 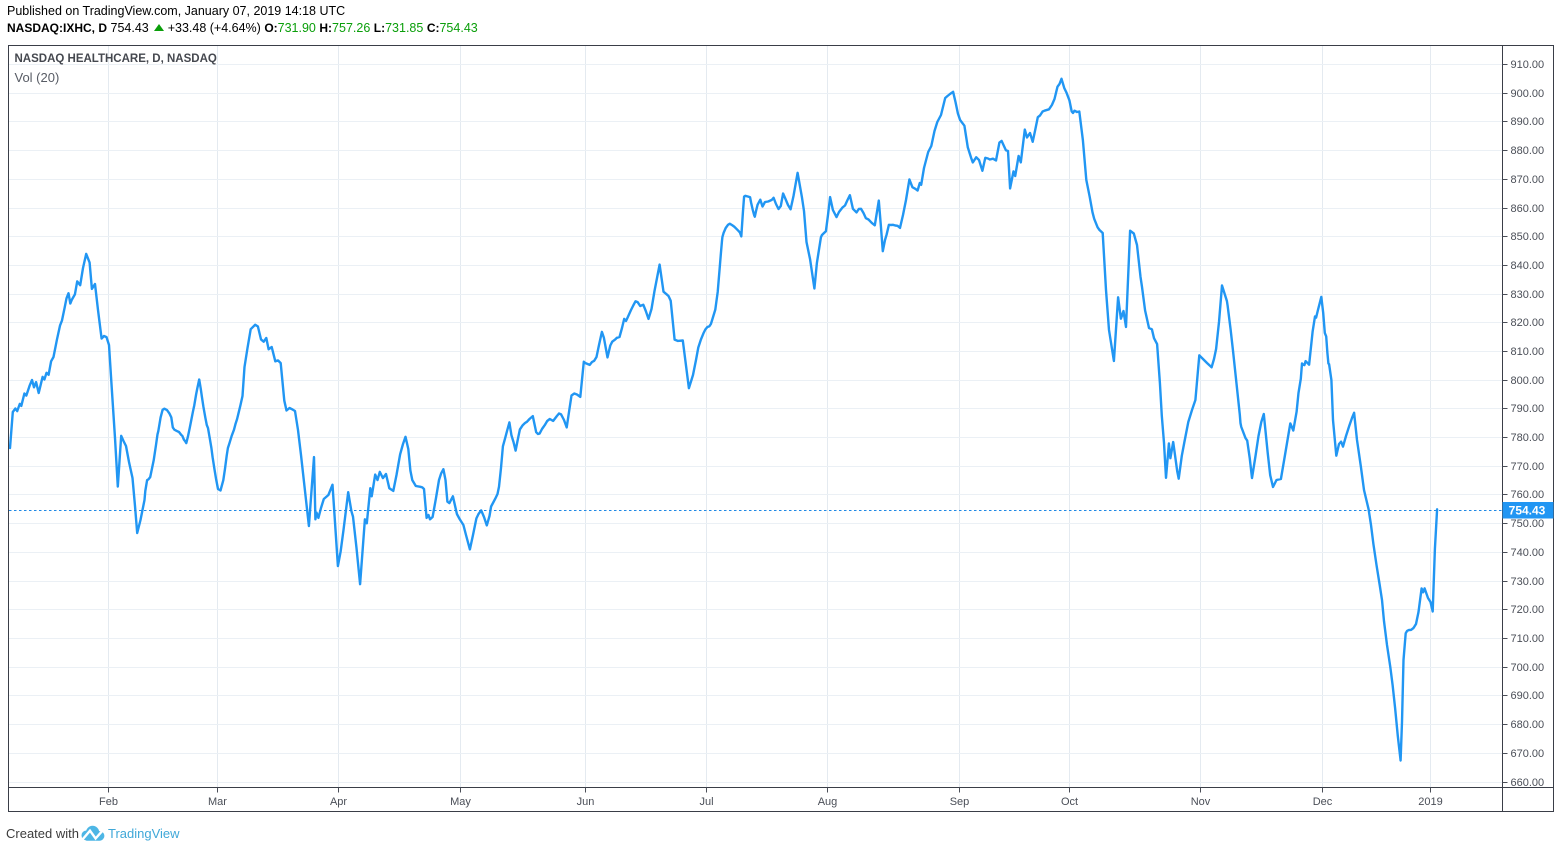 What do you see at coordinates (1528, 725) in the screenshot?
I see `svg-text: 680.00` at bounding box center [1528, 725].